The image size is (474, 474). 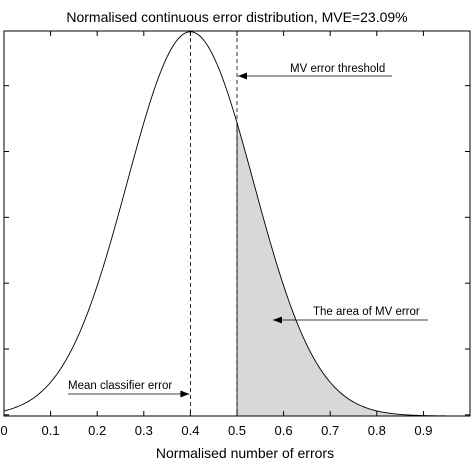 What do you see at coordinates (366, 312) in the screenshot?
I see `annotation-label: The area of MV error` at bounding box center [366, 312].